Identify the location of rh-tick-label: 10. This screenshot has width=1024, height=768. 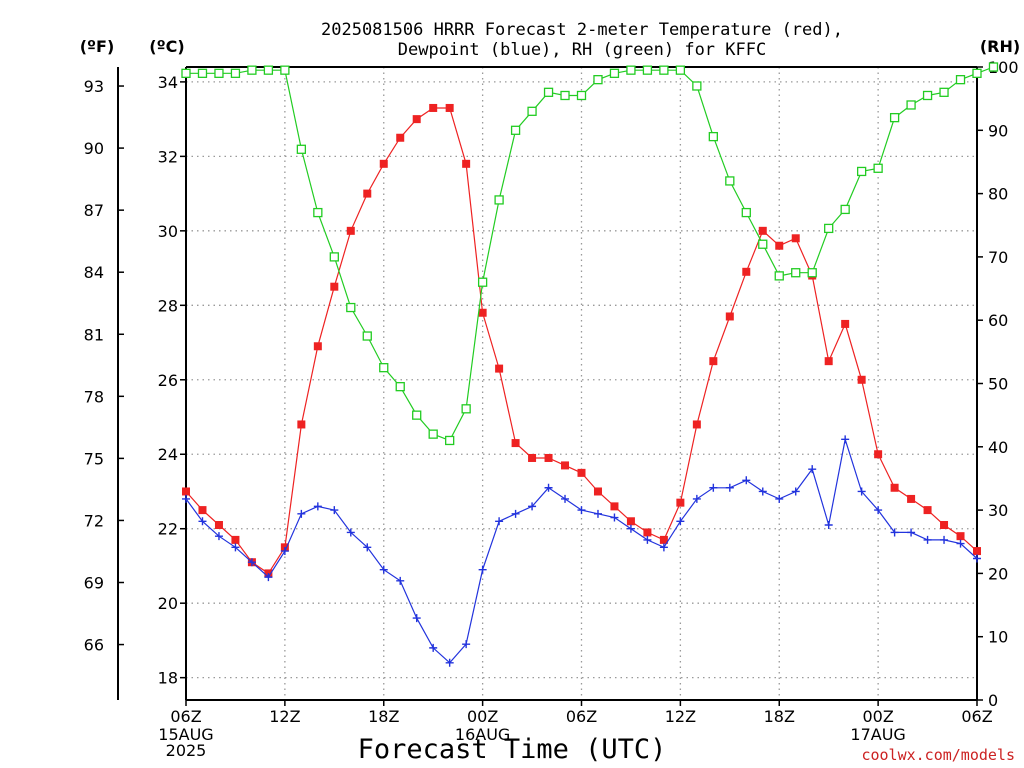
(998, 637).